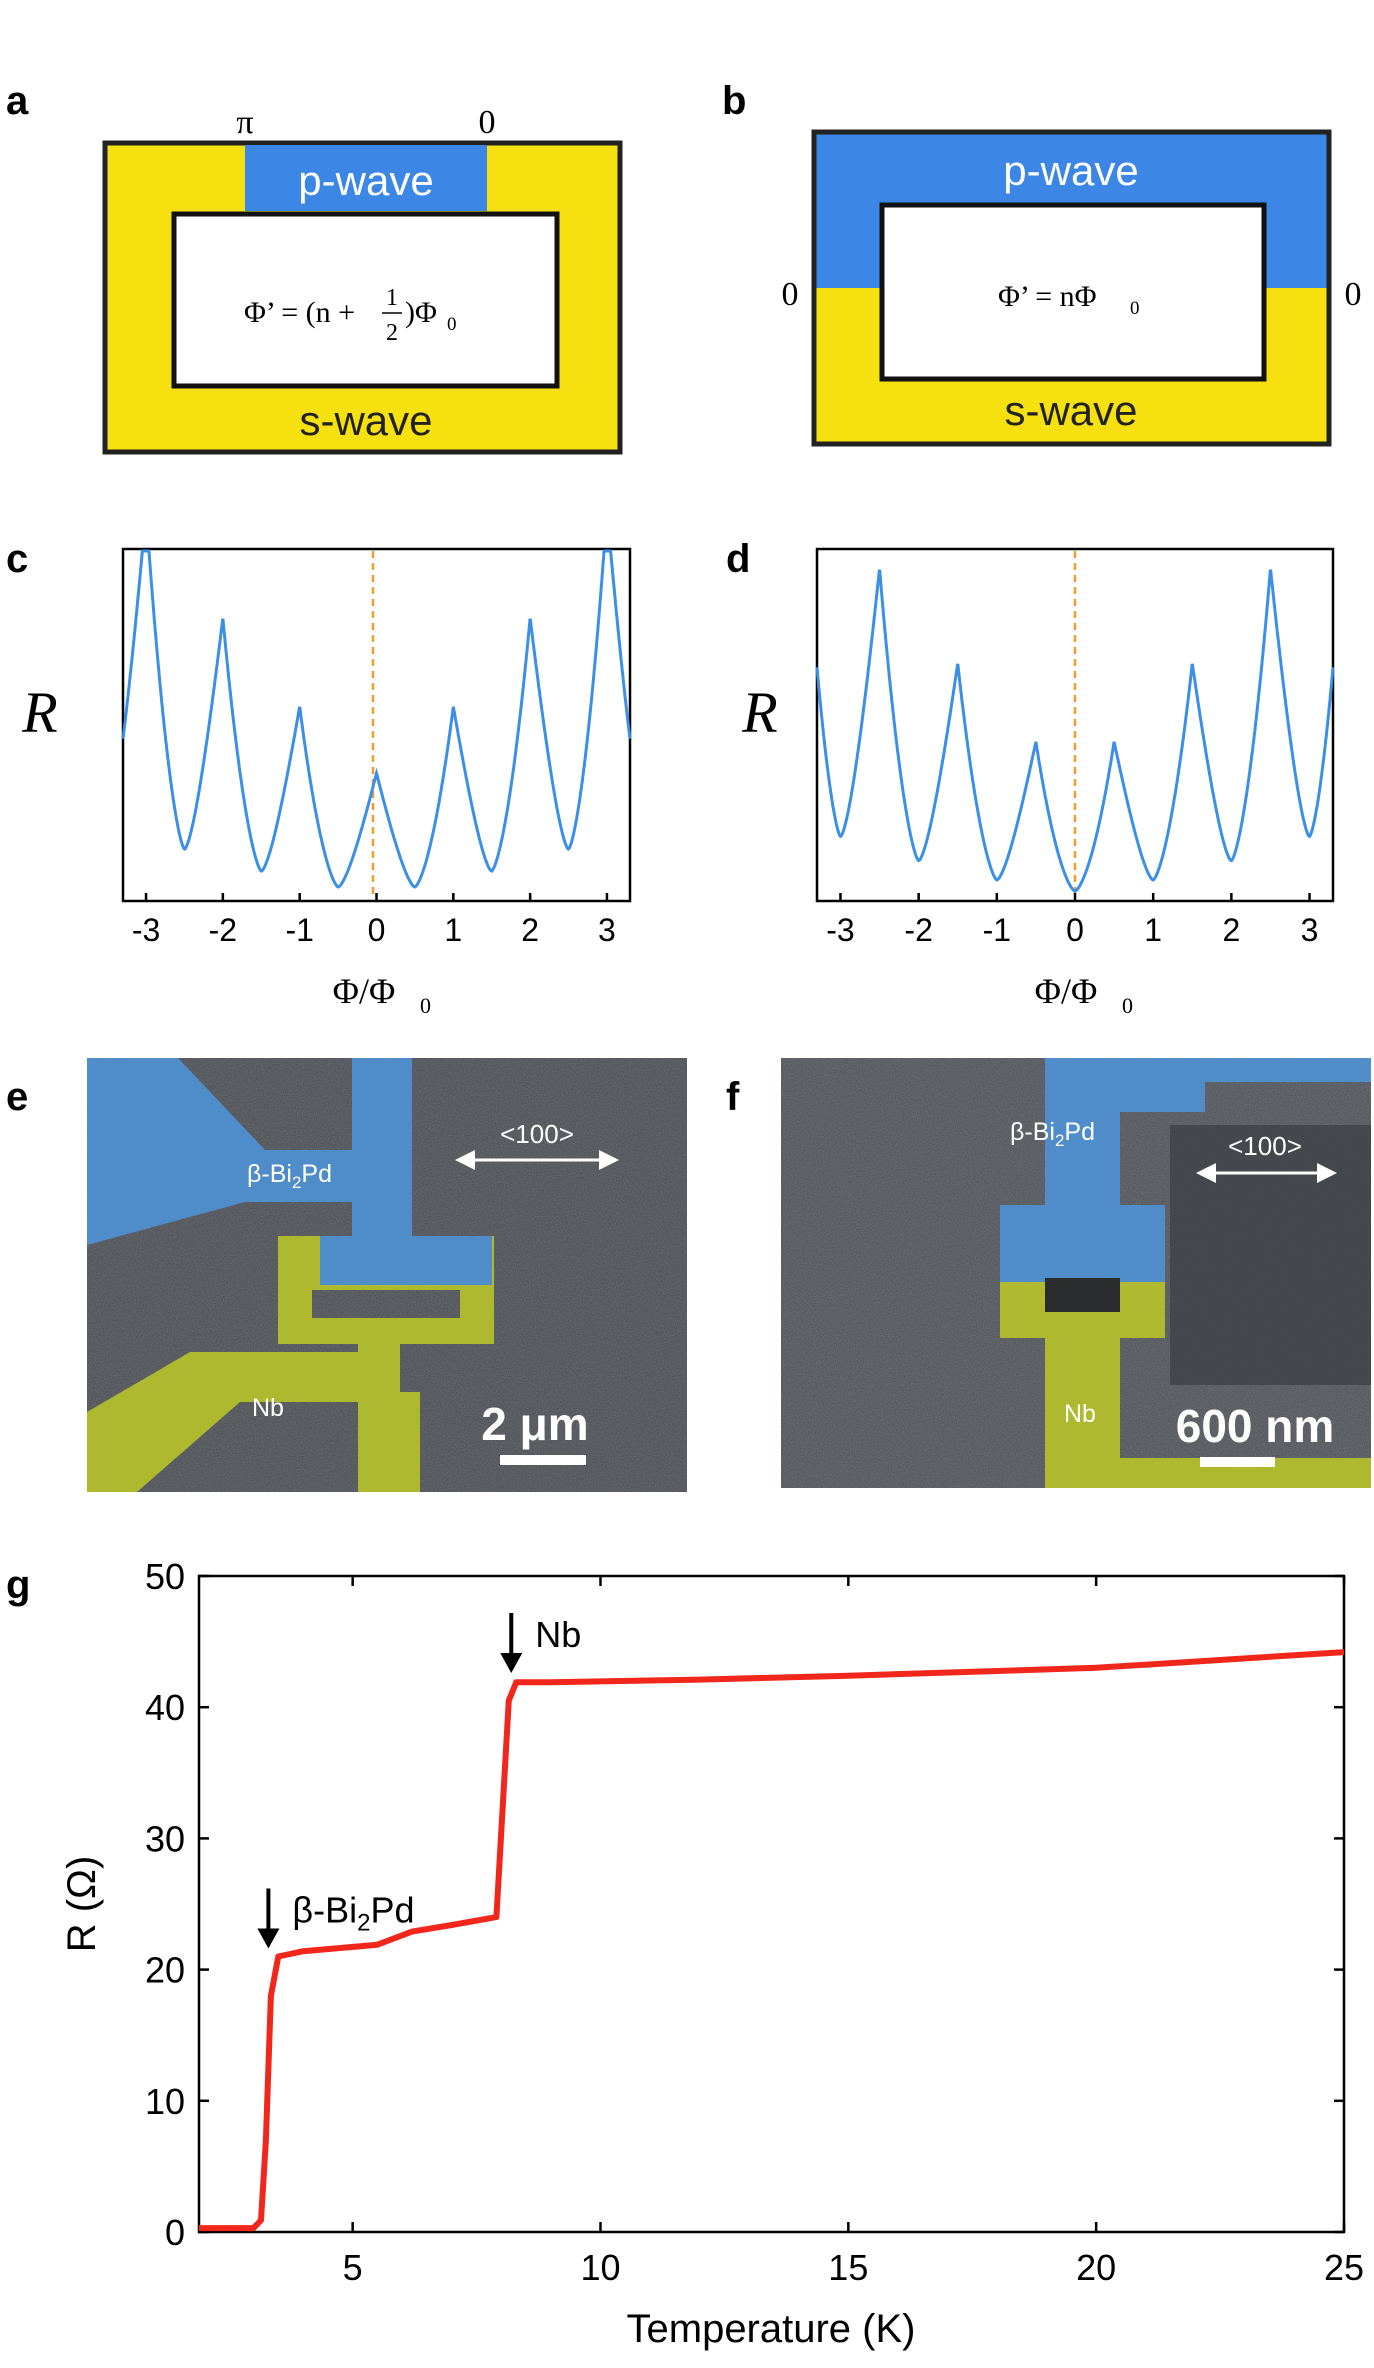 Image resolution: width=1374 pixels, height=2368 pixels. What do you see at coordinates (353, 1912) in the screenshot?
I see `annotation-label: β-Bi2Pd` at bounding box center [353, 1912].